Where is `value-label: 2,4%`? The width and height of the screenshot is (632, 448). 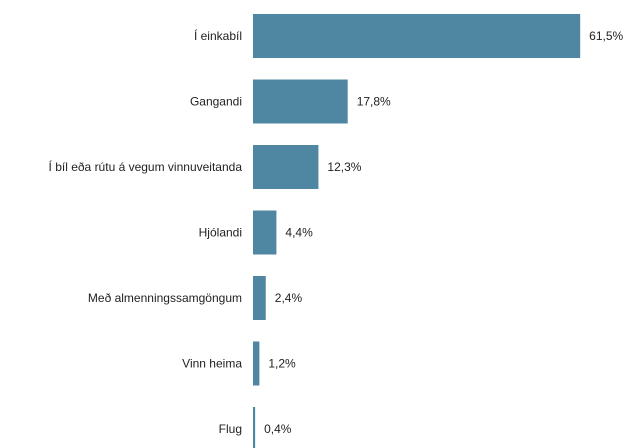
value-label: 2,4% is located at coordinates (289, 298).